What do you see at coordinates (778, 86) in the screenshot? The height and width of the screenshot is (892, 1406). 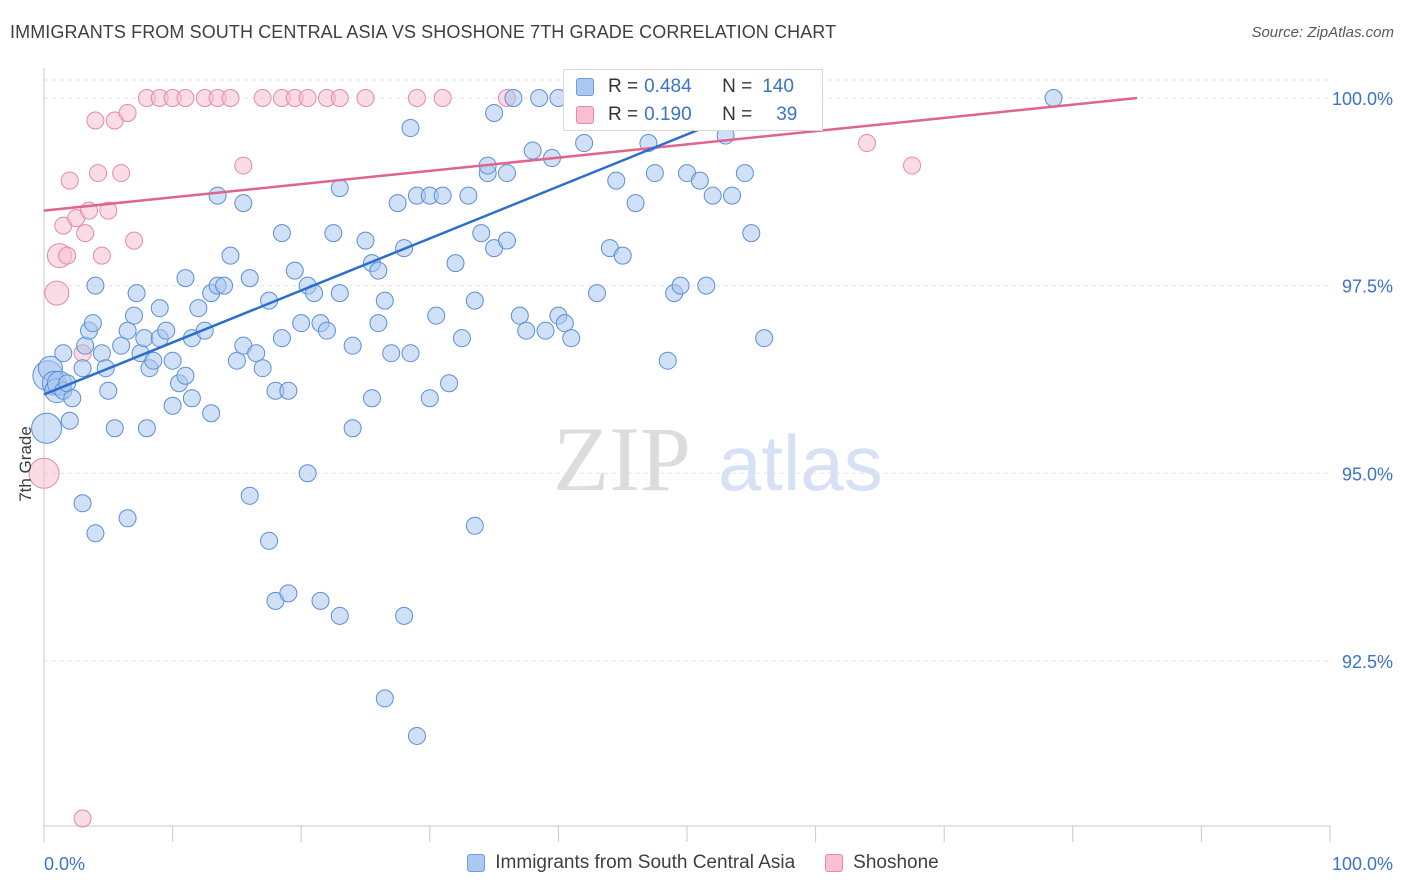 I see `stats-n-value: 140` at bounding box center [778, 86].